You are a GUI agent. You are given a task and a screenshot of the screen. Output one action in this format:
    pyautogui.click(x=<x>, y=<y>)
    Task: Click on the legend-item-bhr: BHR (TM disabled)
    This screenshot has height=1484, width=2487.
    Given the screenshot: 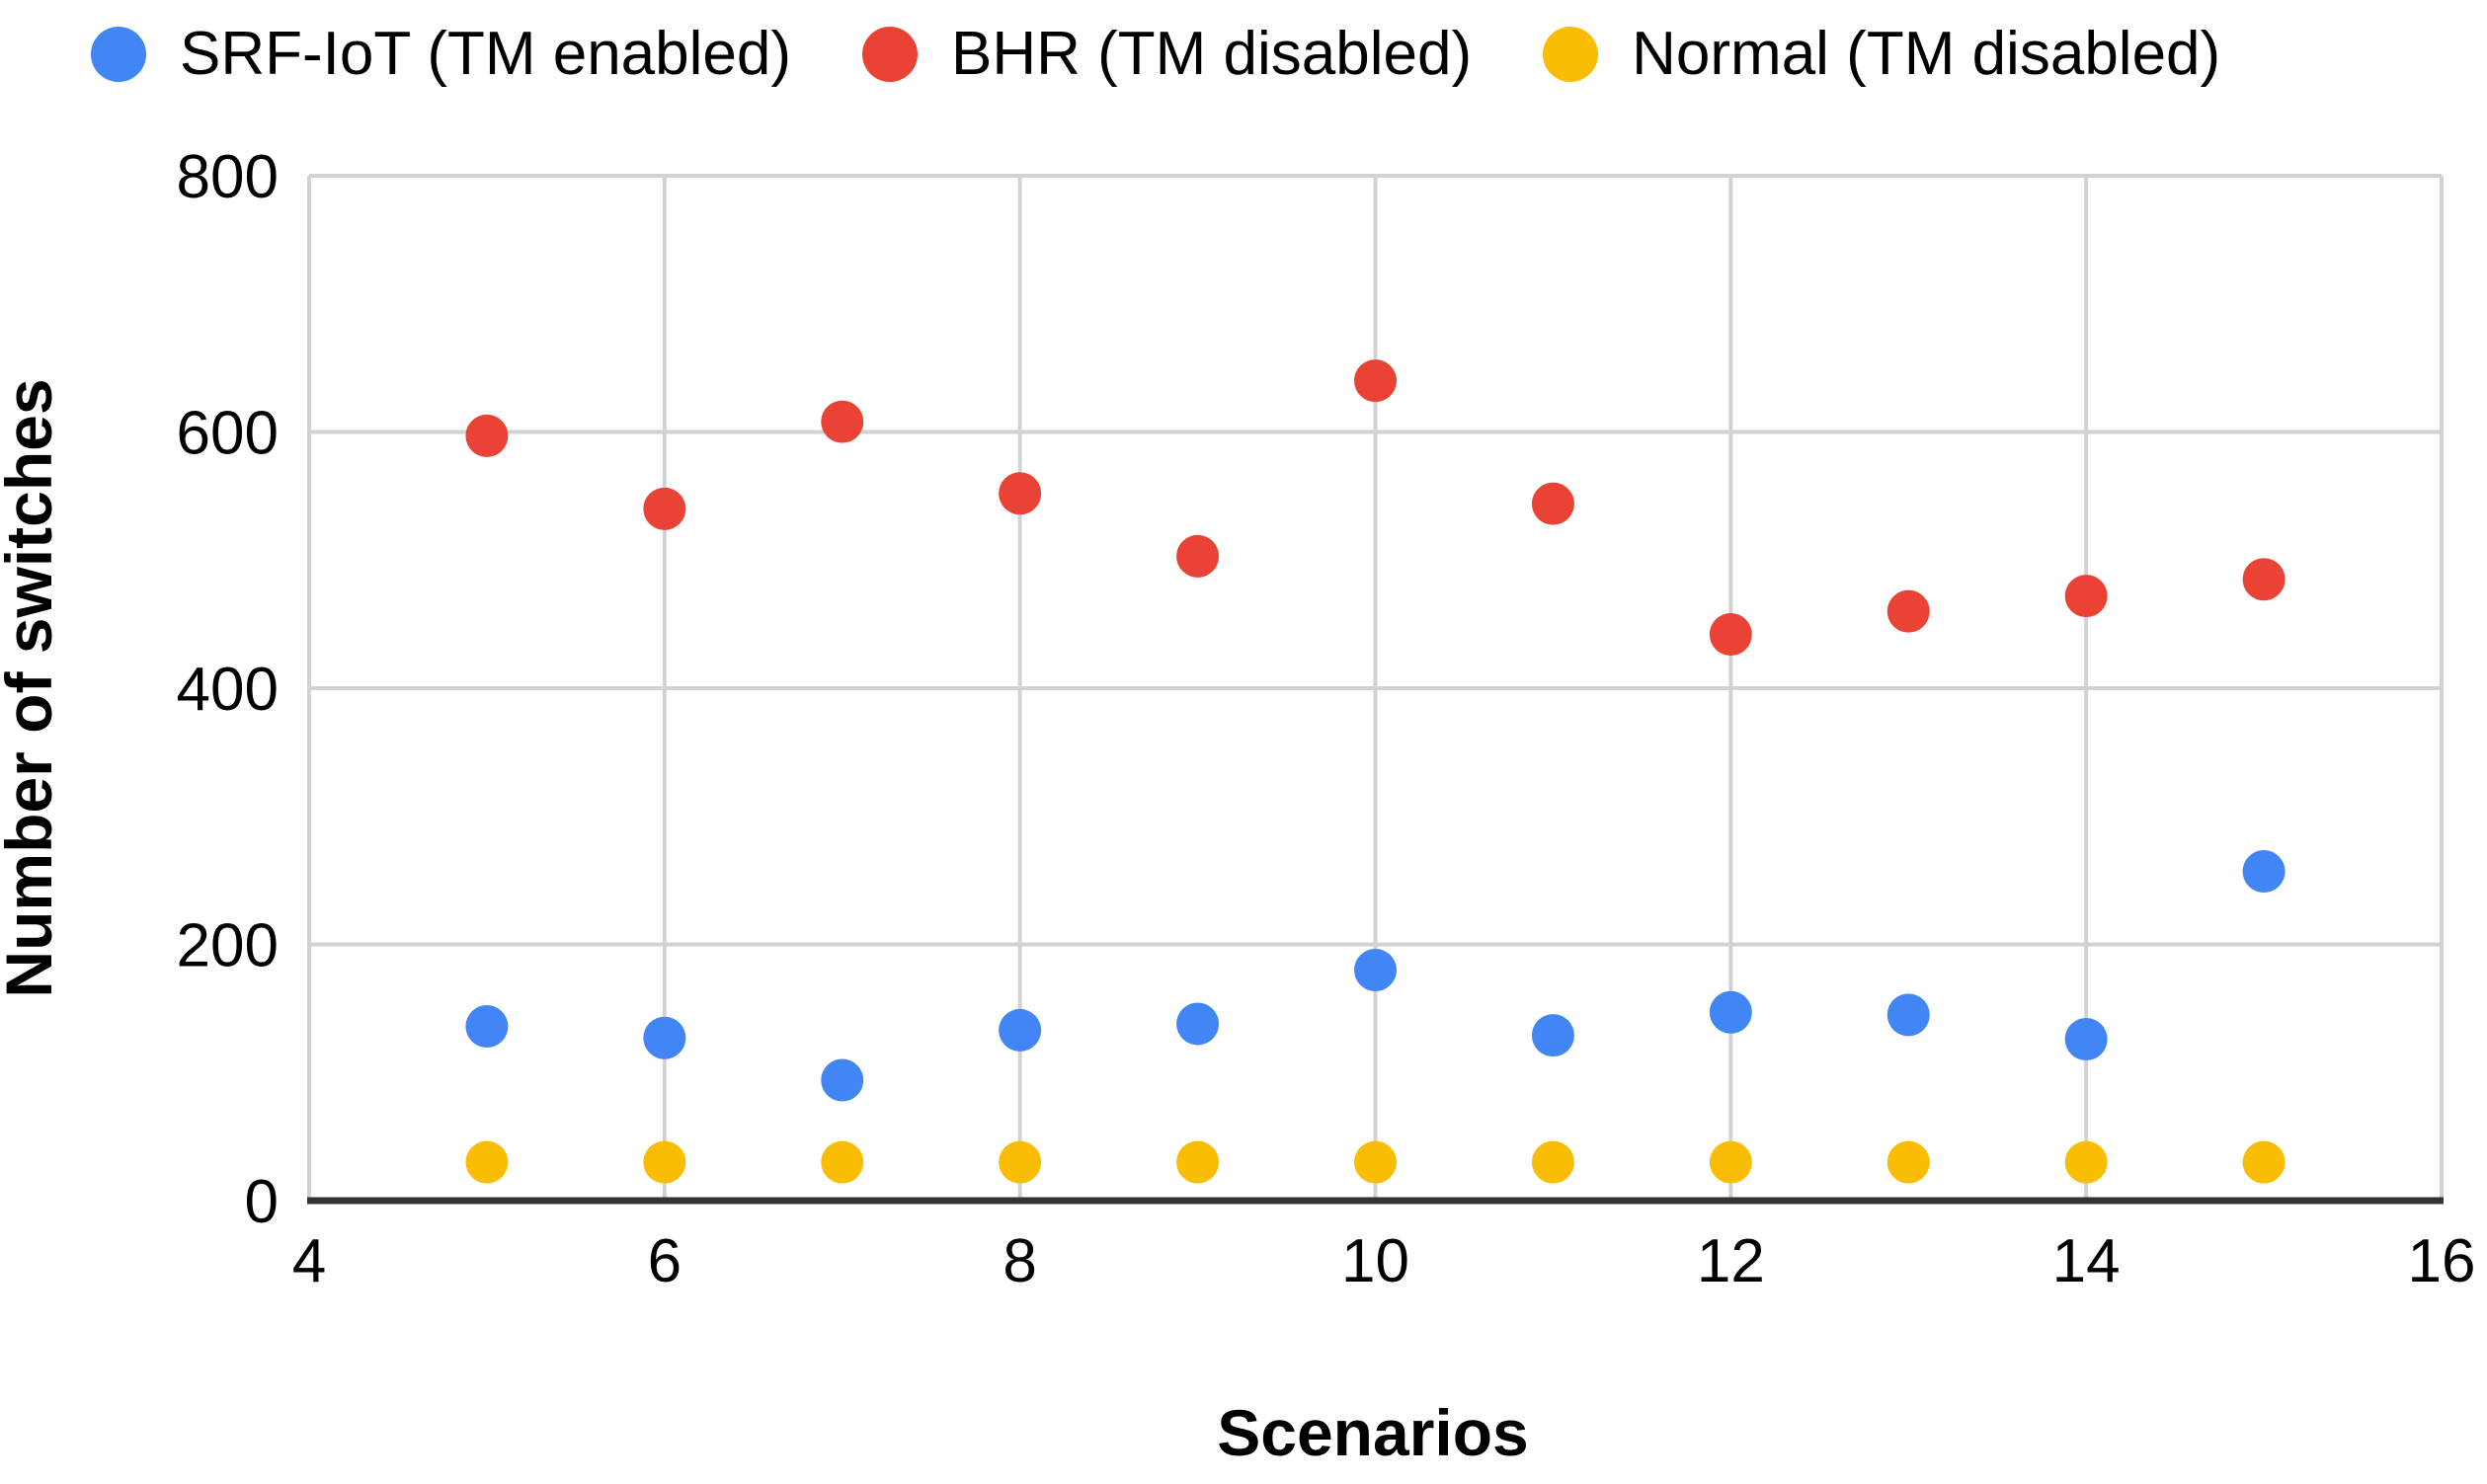 What is the action you would take?
    pyautogui.click(x=1167, y=54)
    